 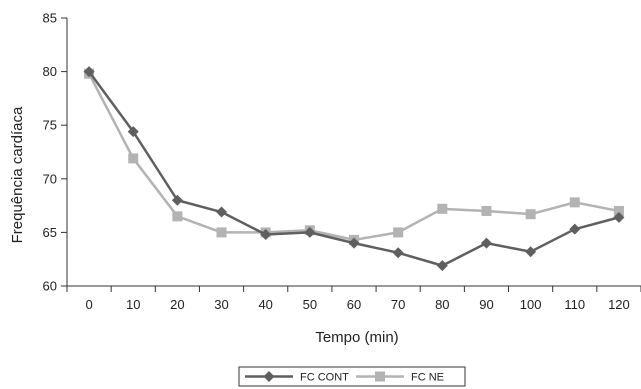 I want to click on x-tick-label: 10, so click(x=133, y=304).